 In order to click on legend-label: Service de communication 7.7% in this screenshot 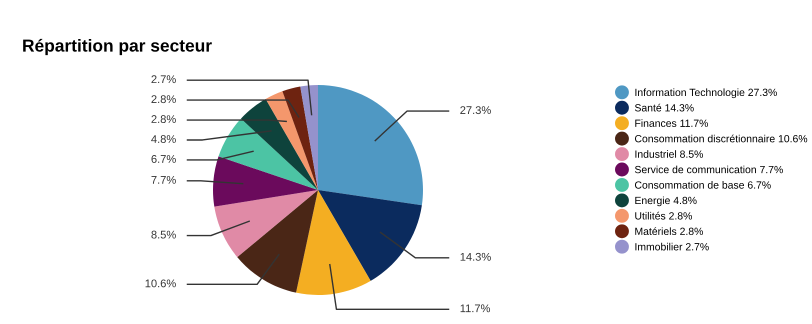, I will do `click(708, 170)`.